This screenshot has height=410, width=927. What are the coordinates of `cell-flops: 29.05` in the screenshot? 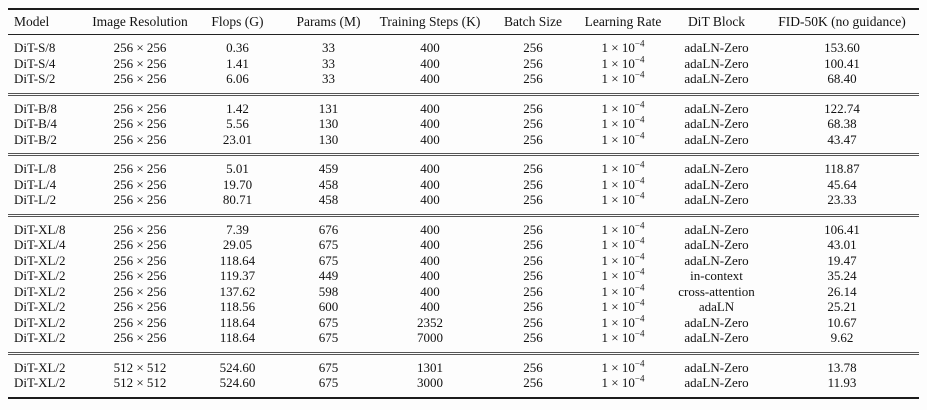 It's located at (237, 244).